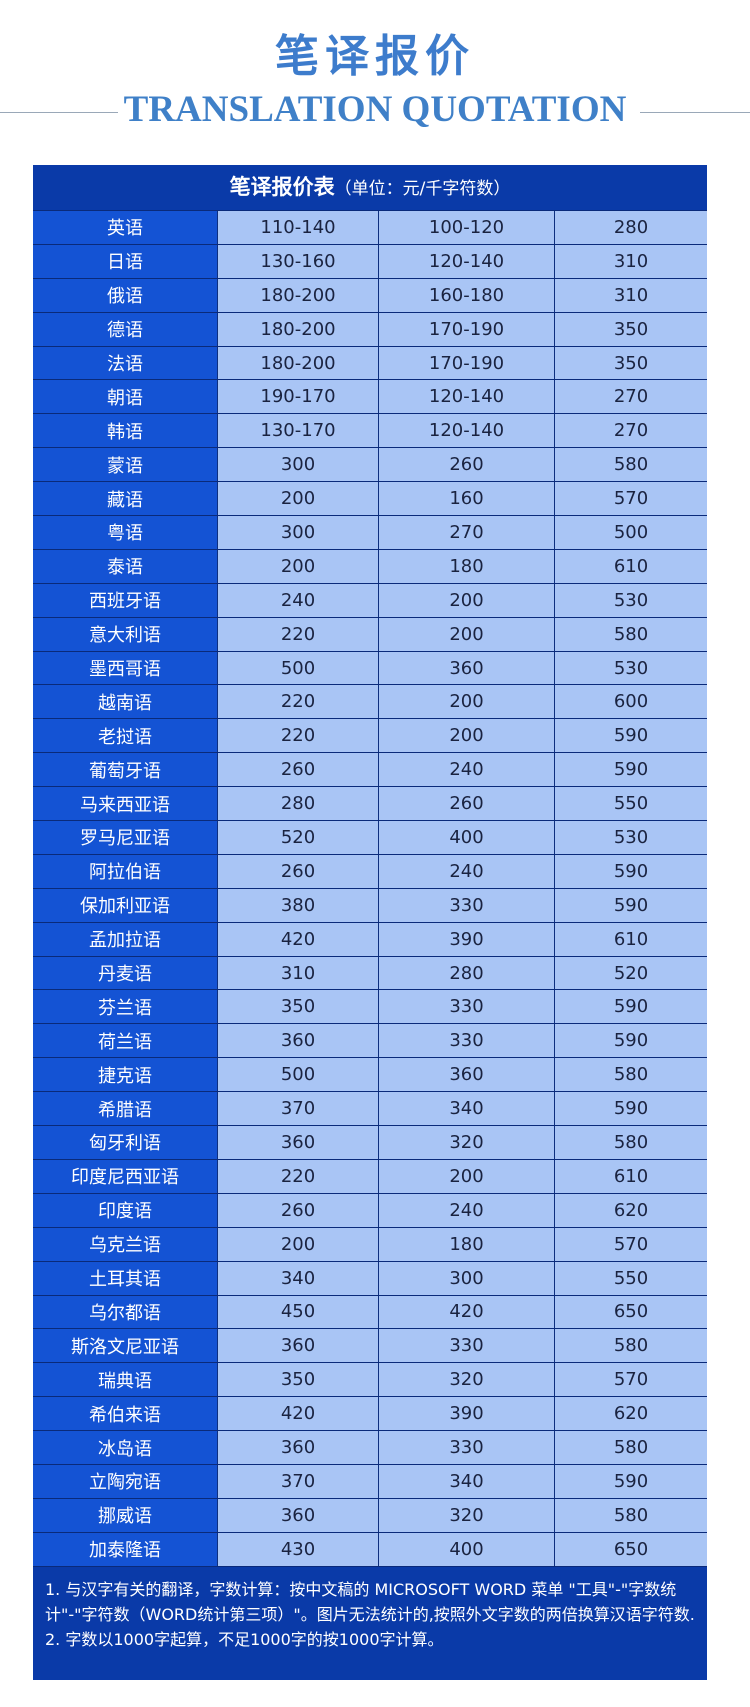 The height and width of the screenshot is (1707, 750). Describe the element at coordinates (370, 1345) in the screenshot. I see `table-row: 斯洛文尼亚语 360 330 580` at that location.